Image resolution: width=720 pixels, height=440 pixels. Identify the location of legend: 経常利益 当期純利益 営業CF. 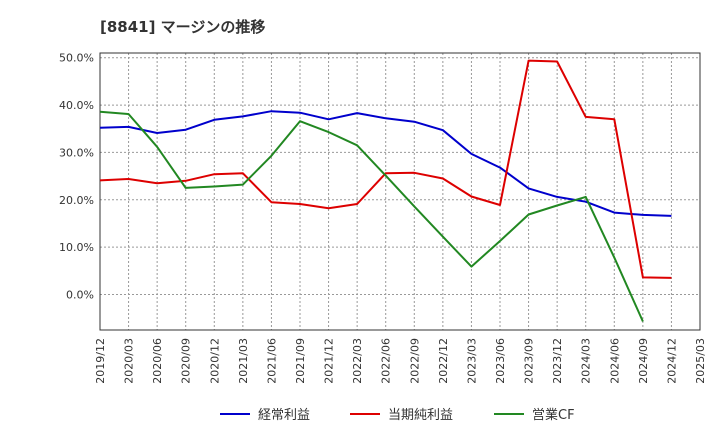
(397, 415).